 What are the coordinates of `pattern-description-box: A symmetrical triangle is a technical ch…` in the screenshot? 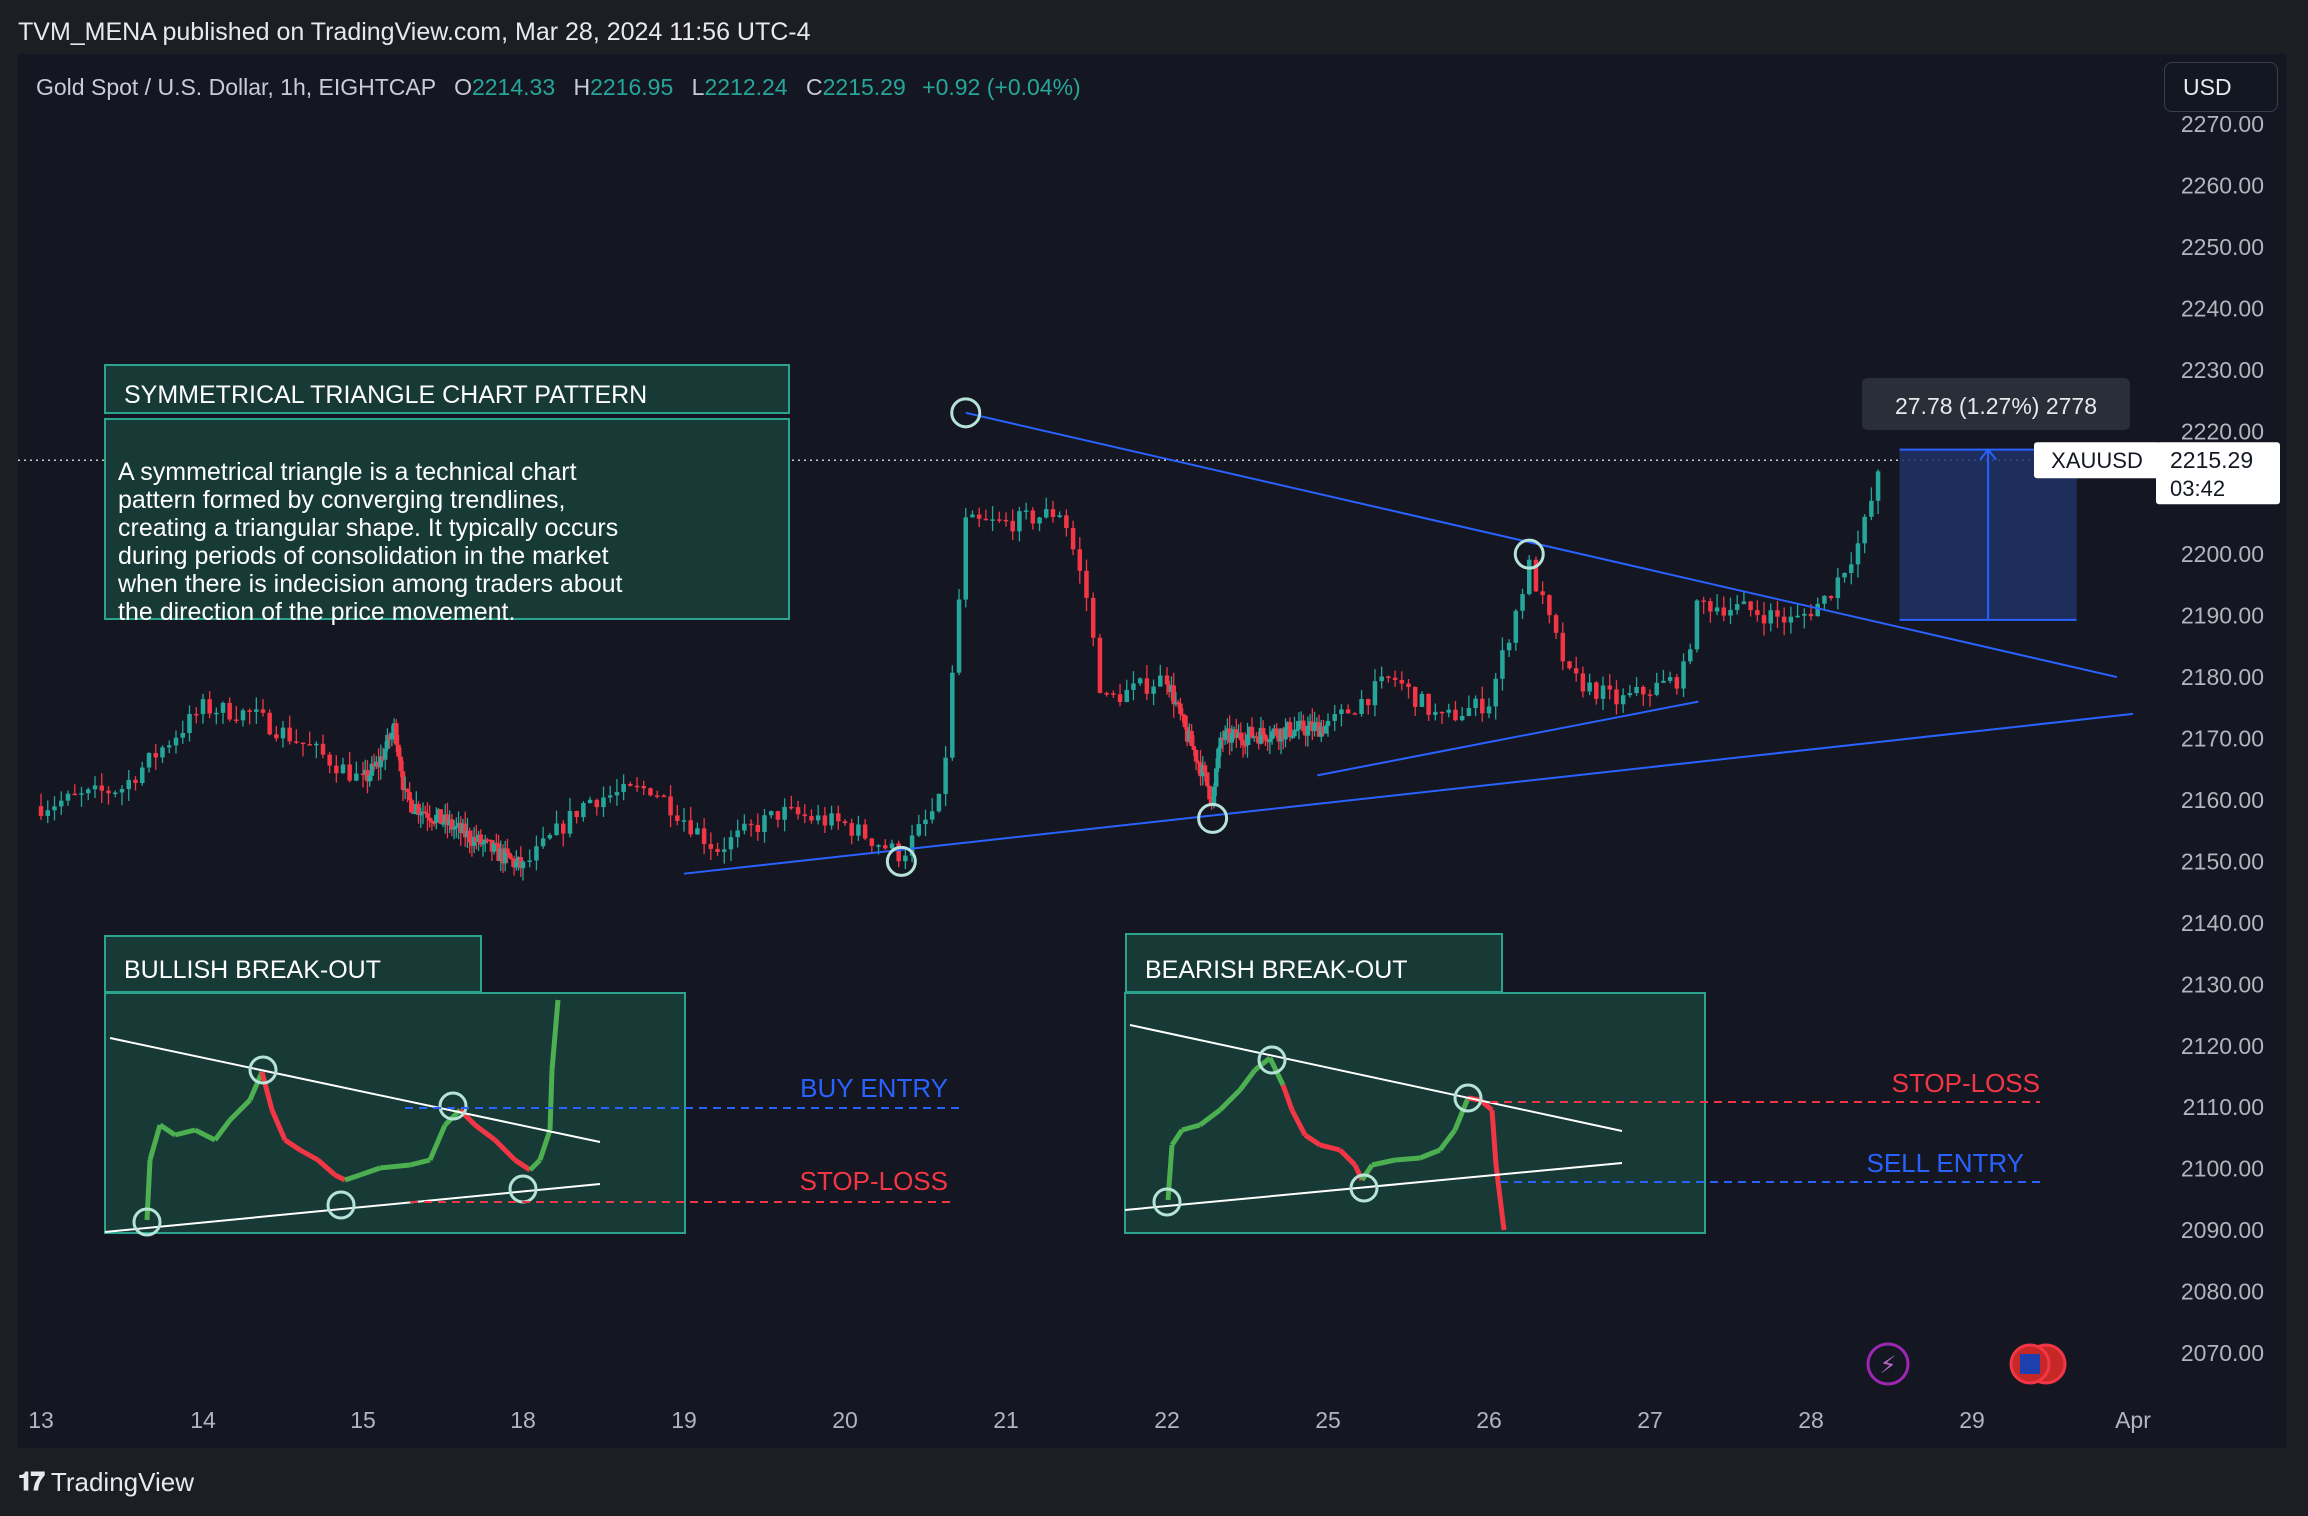 It's located at (447, 522).